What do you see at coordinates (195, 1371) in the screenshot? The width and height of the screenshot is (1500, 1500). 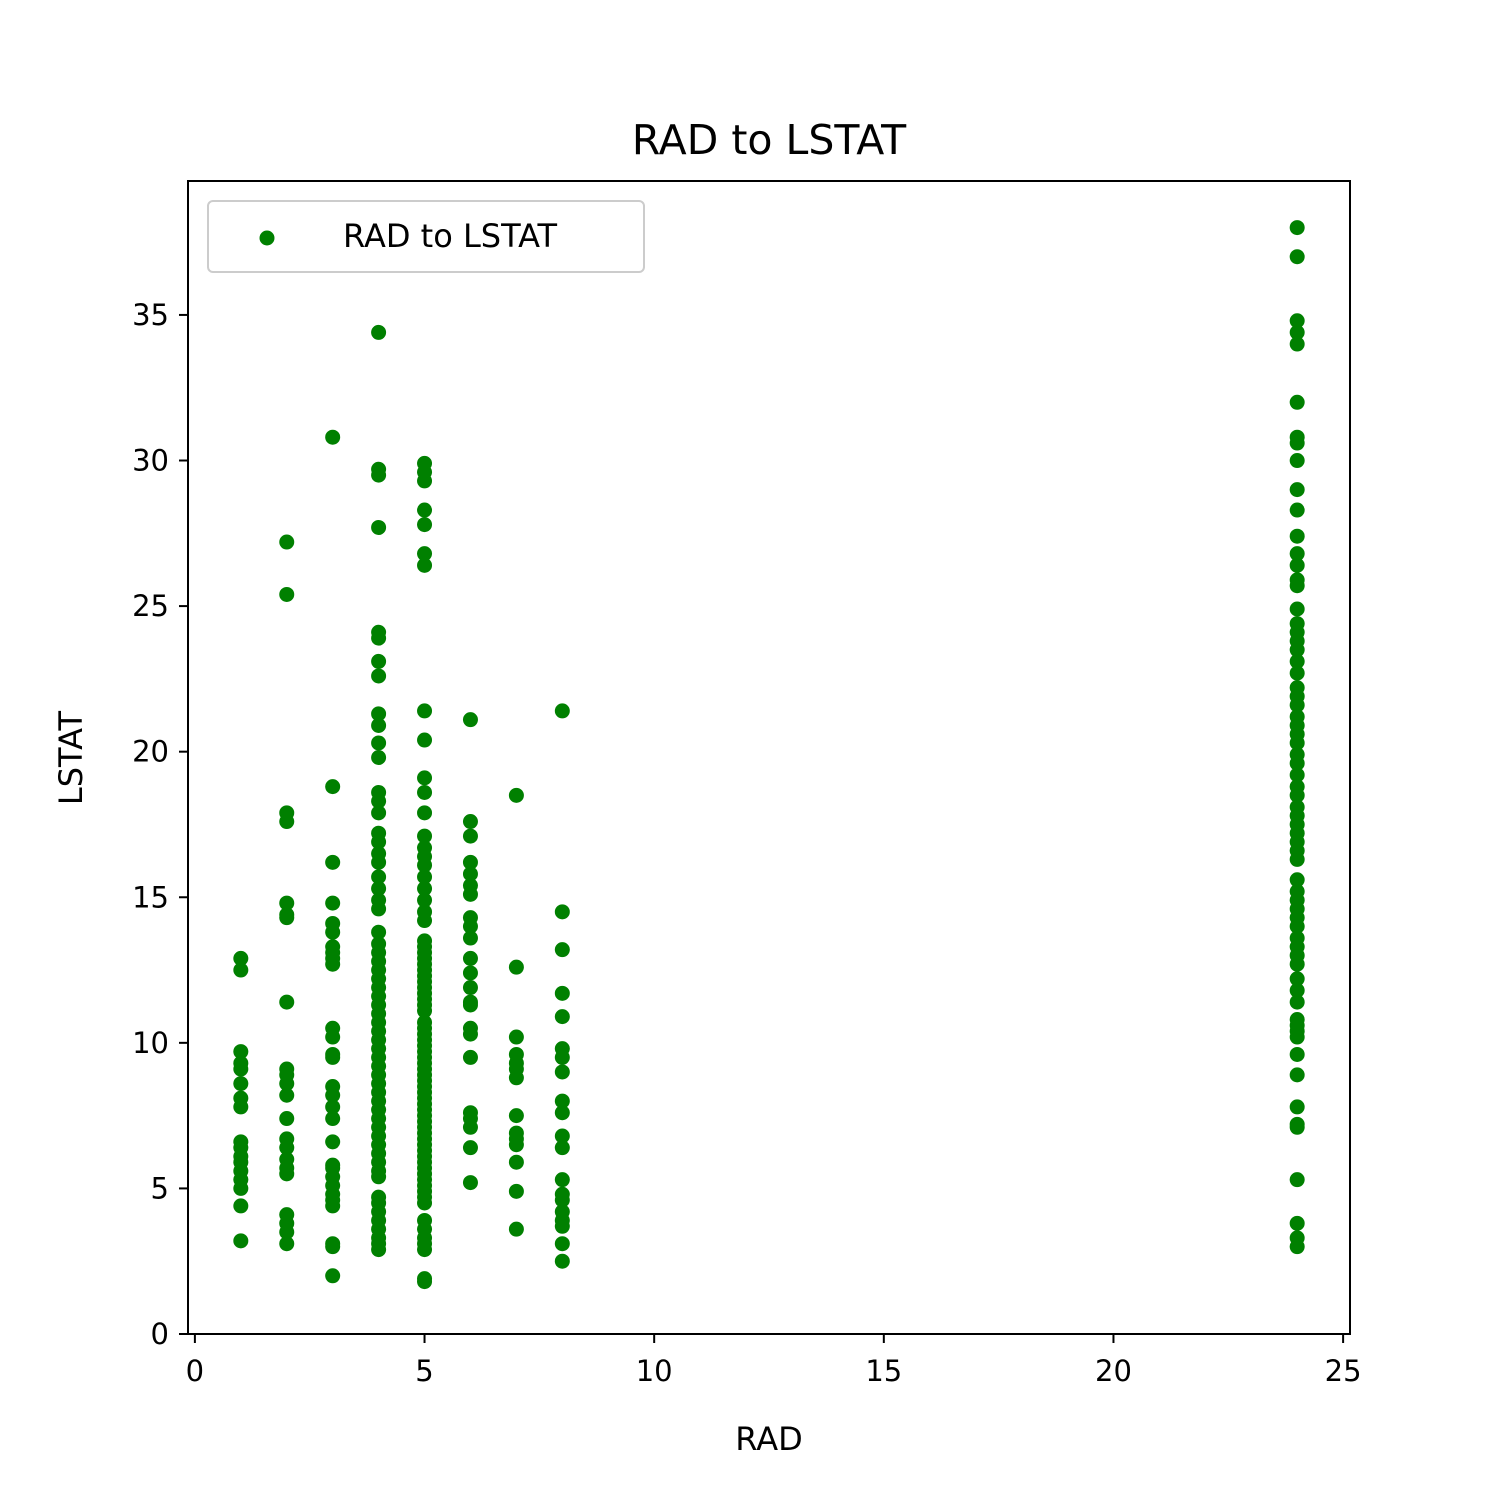 I see `x-tick-label: 0` at bounding box center [195, 1371].